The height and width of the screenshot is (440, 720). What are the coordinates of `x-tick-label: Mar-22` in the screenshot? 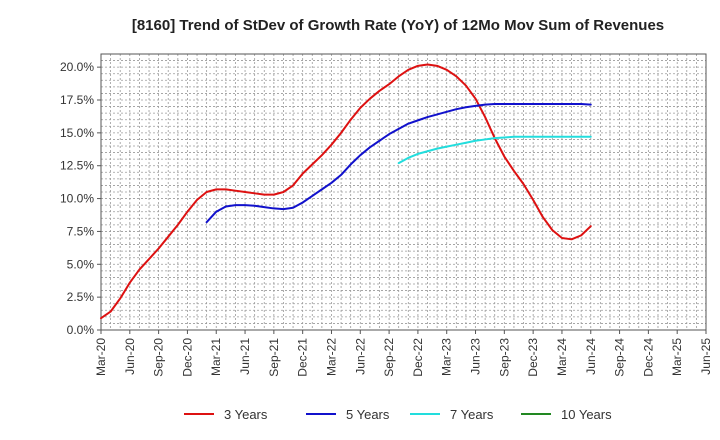 It's located at (331, 357).